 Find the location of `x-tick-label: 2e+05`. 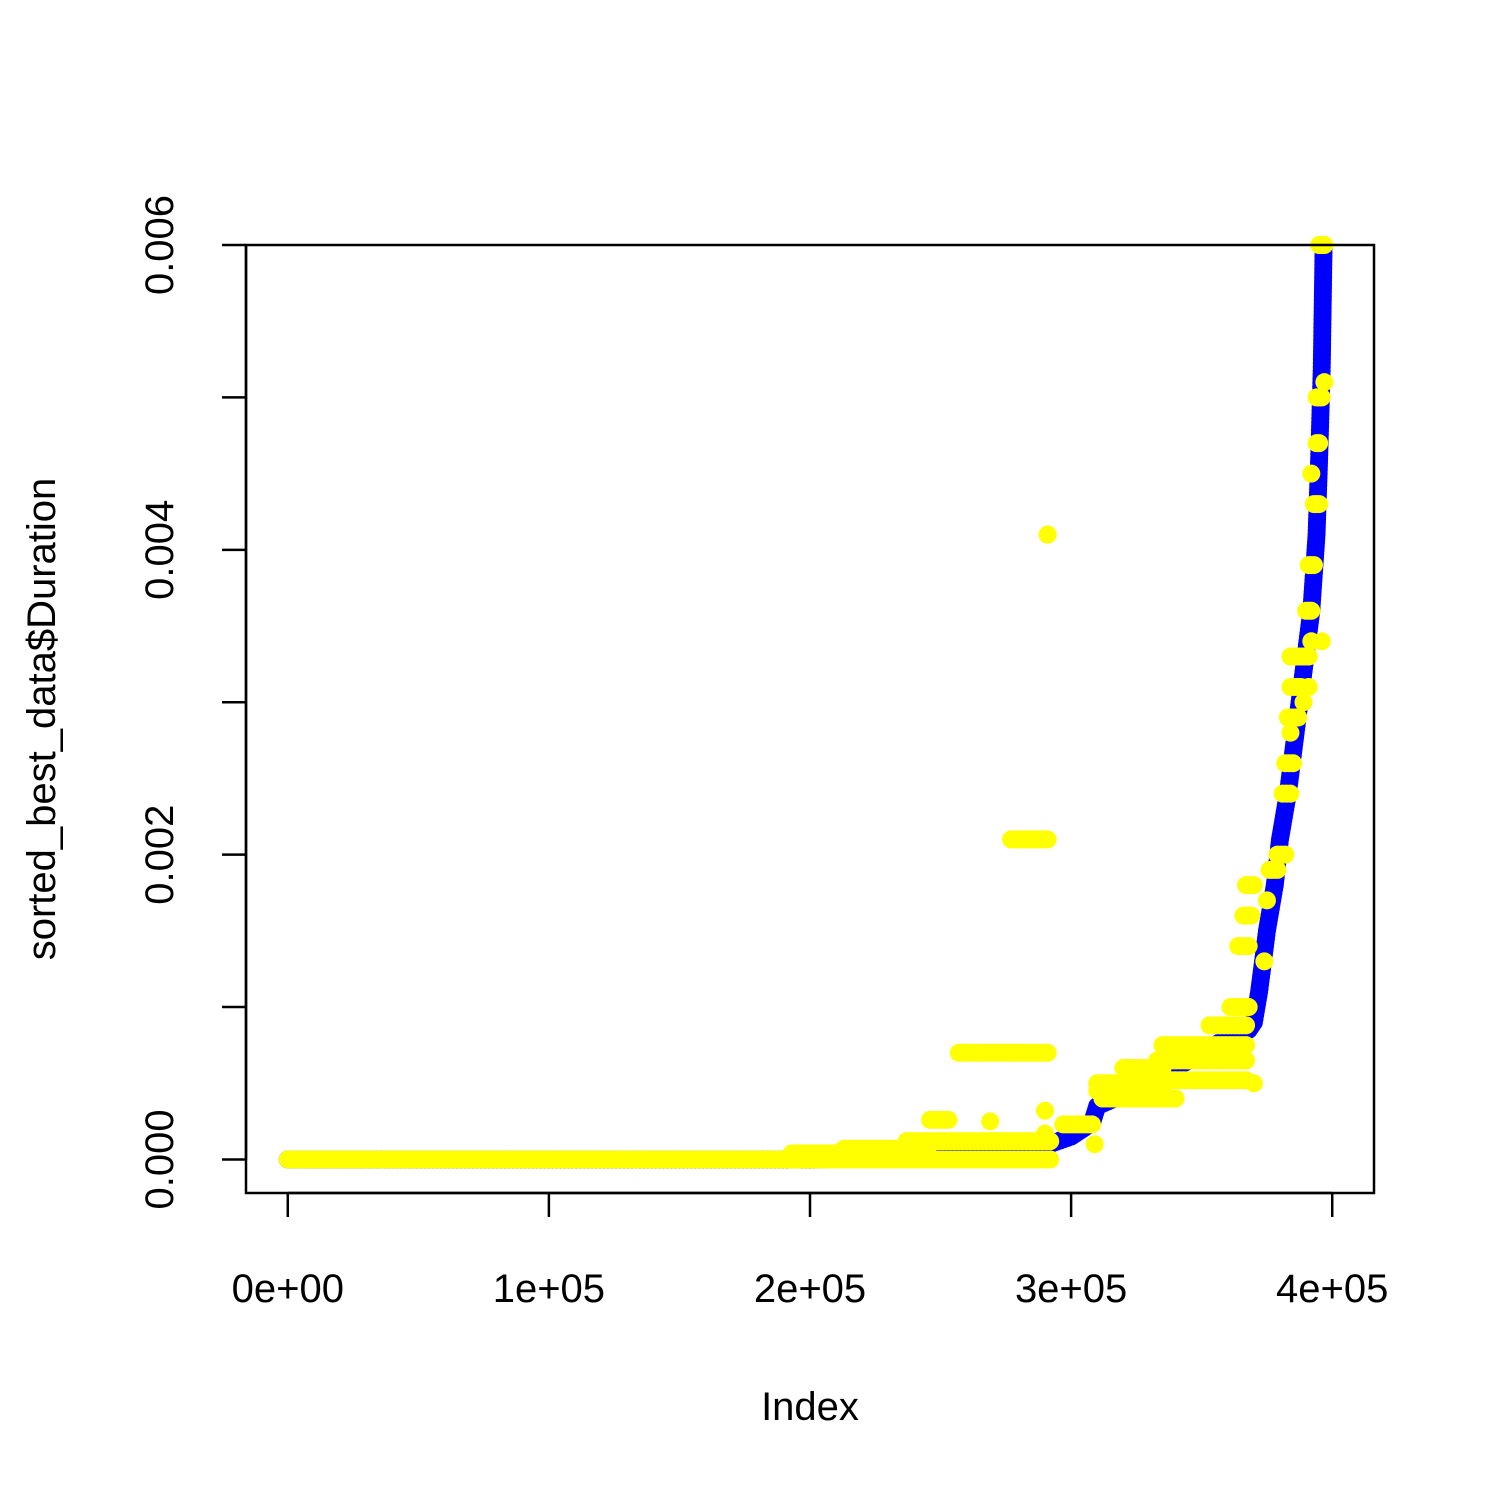

x-tick-label: 2e+05 is located at coordinates (810, 1289).